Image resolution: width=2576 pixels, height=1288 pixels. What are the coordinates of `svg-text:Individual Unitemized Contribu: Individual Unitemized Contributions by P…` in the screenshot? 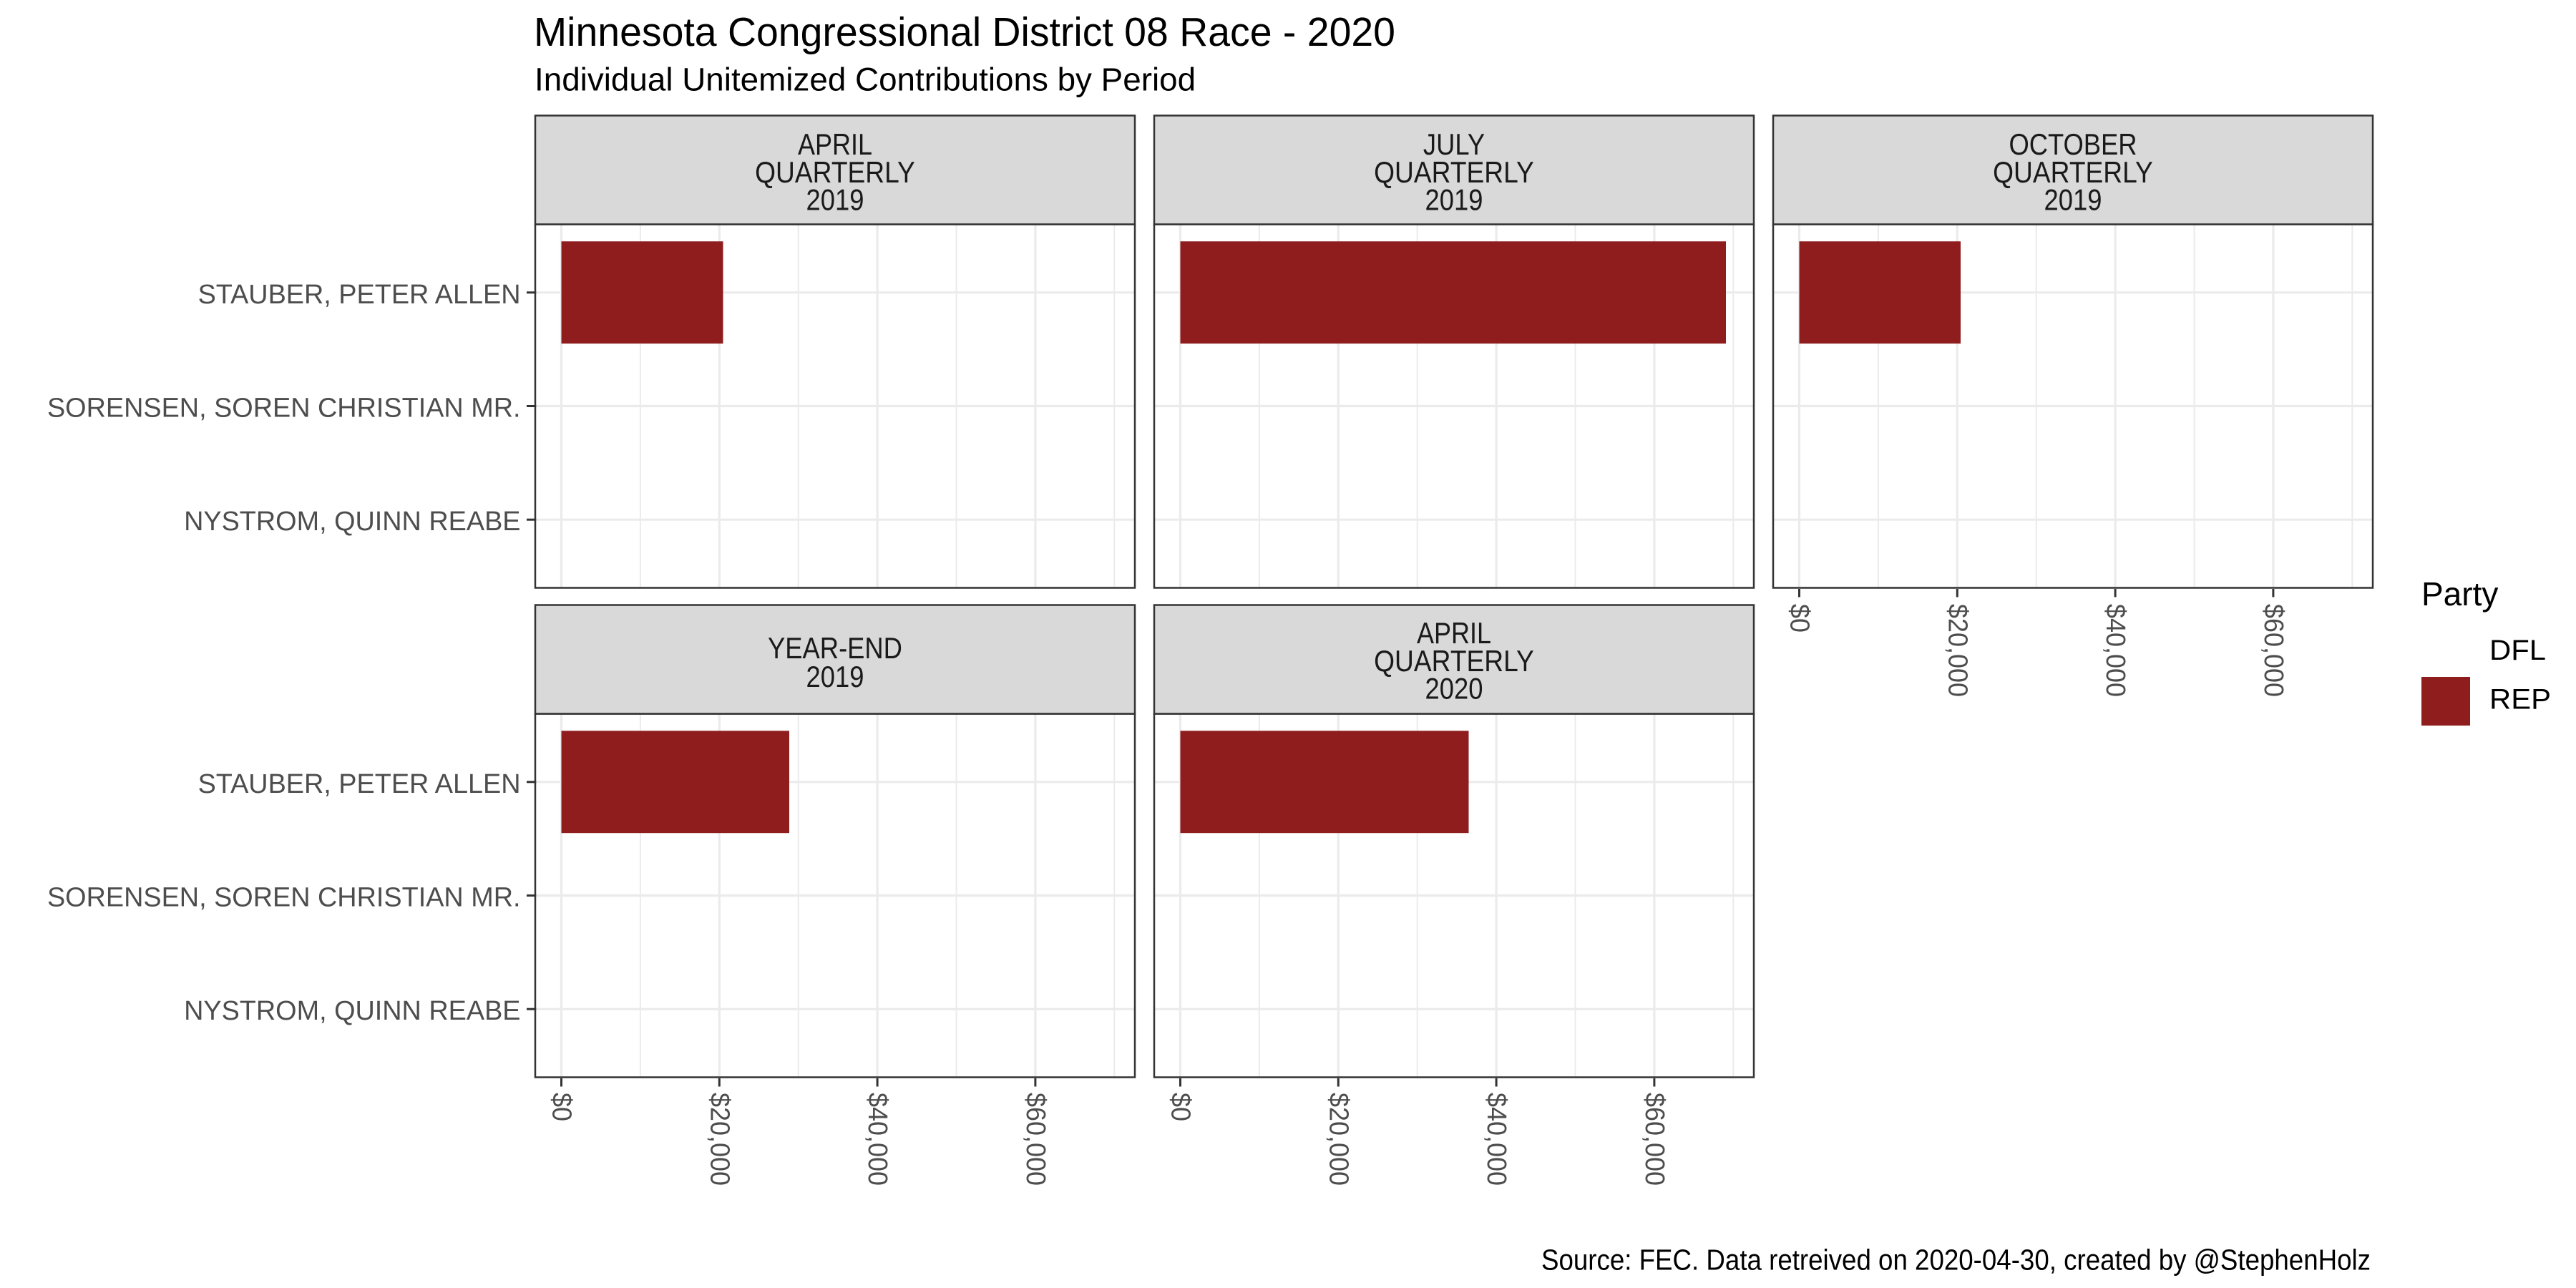 It's located at (865, 80).